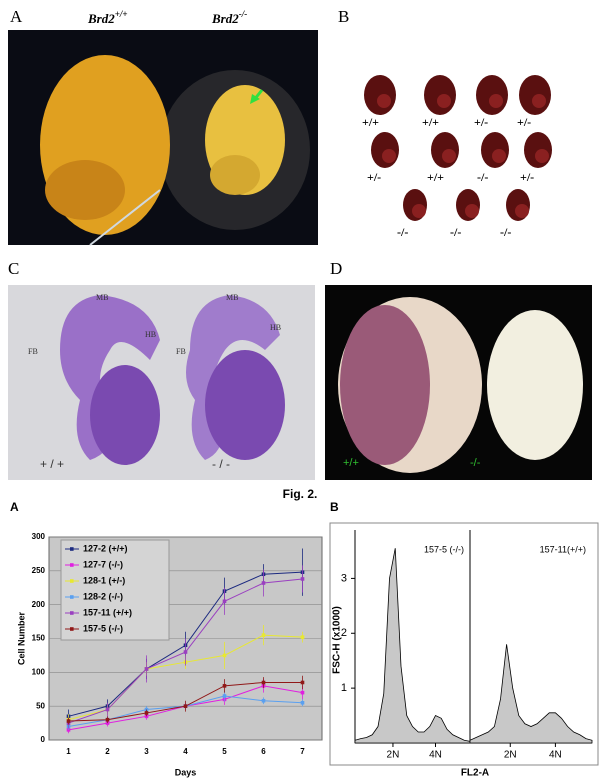 The image size is (600, 782). What do you see at coordinates (225, 18) in the screenshot?
I see `gene: Brd2` at bounding box center [225, 18].